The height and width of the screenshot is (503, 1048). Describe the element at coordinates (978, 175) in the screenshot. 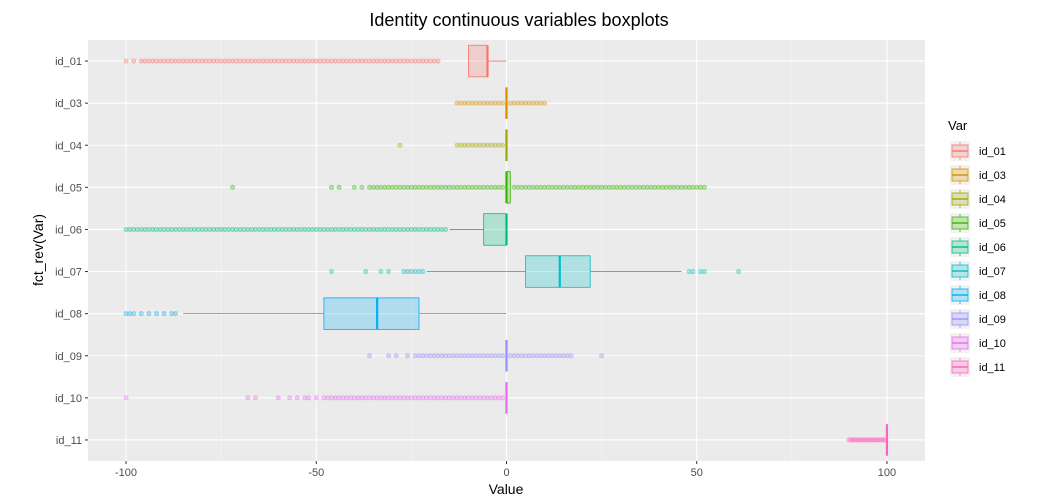

I see `legend-item: id_03` at that location.